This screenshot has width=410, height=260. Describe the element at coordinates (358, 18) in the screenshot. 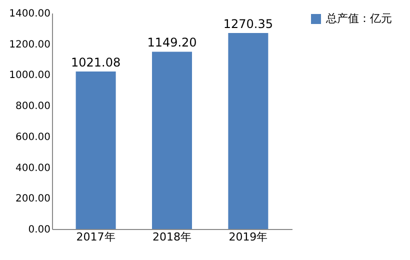

I see `legend-label: 总产值：亿元` at that location.